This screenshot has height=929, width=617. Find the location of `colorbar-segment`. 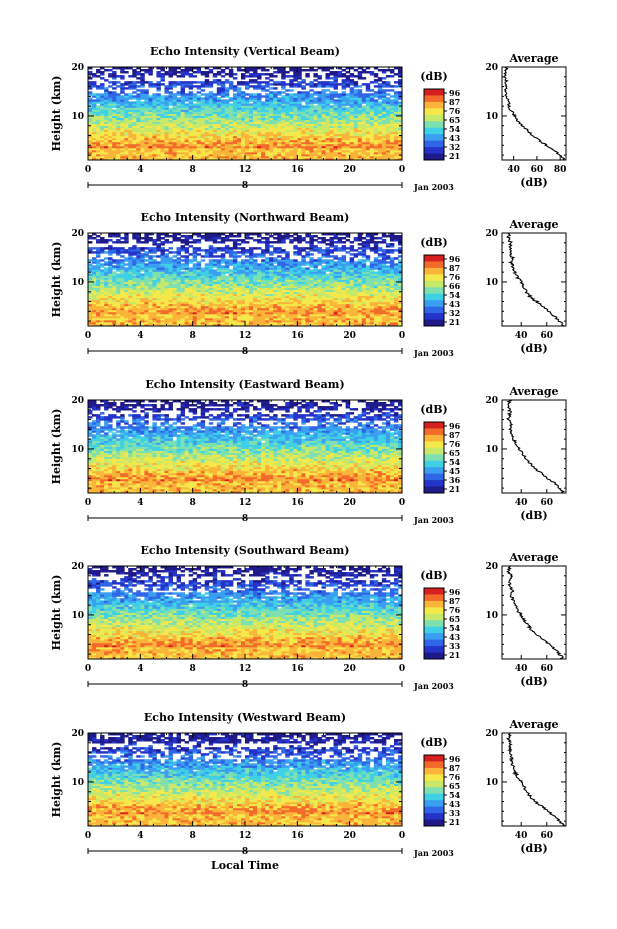

colorbar-segment is located at coordinates (434, 116).